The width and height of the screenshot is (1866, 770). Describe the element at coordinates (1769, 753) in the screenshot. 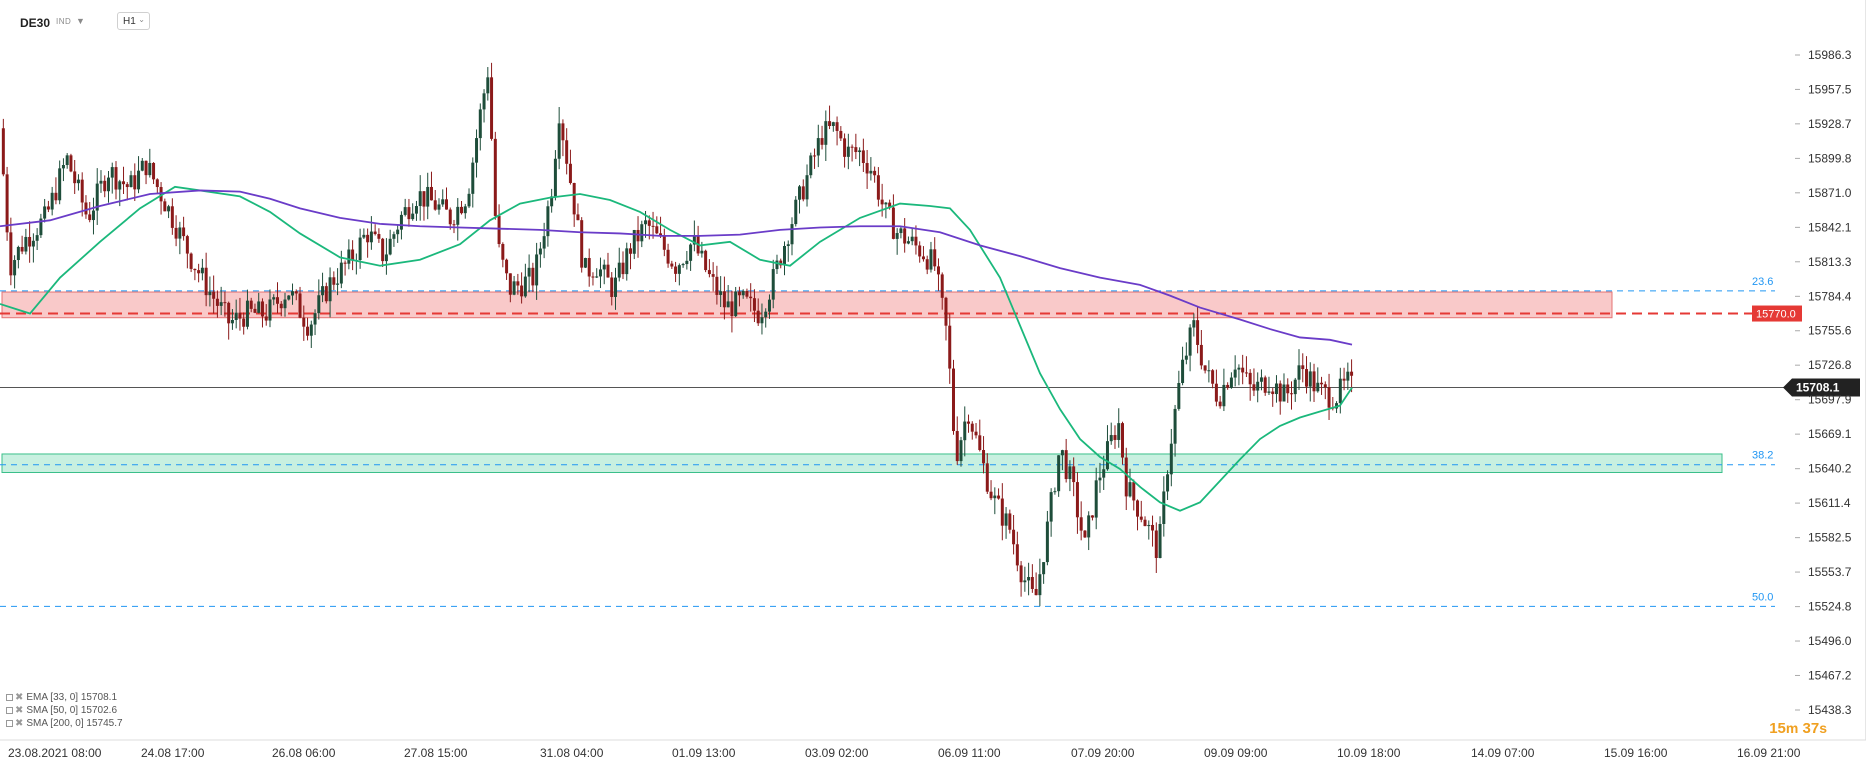

I see `x-tick-label: 16.09 21:00` at that location.